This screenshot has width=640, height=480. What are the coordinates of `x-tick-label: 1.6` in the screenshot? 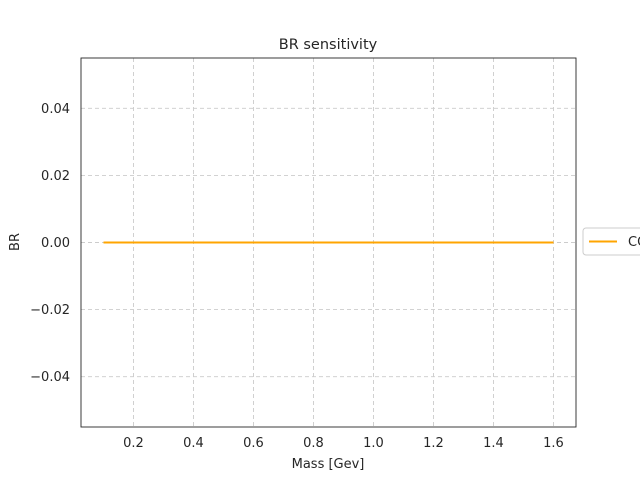 It's located at (553, 443).